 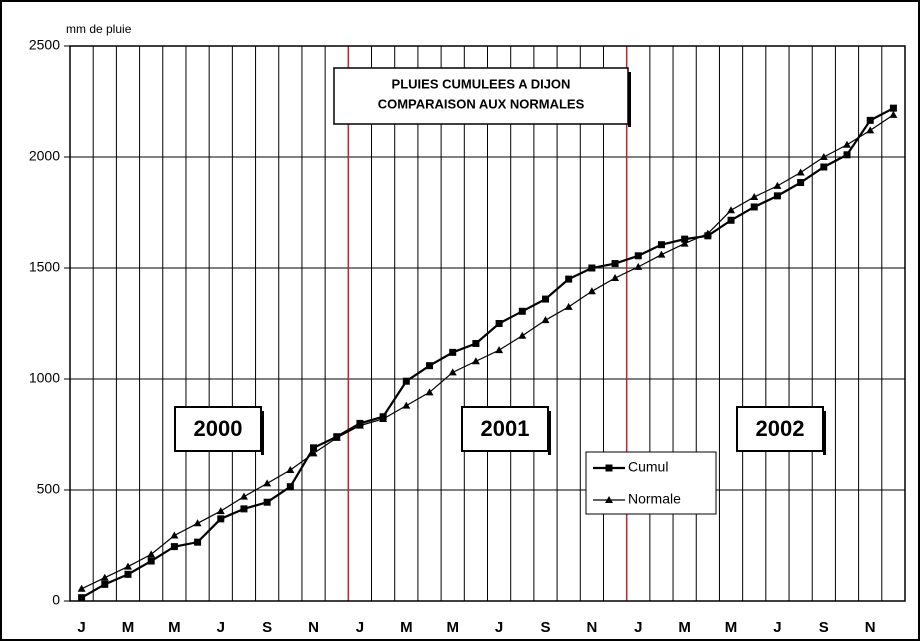 I want to click on annotation: 2002, so click(x=780, y=428).